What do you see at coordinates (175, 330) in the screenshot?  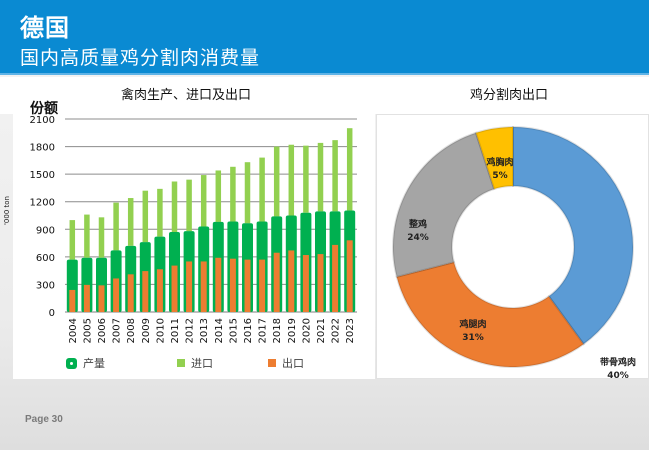 I see `x-tick-label: 2011` at bounding box center [175, 330].